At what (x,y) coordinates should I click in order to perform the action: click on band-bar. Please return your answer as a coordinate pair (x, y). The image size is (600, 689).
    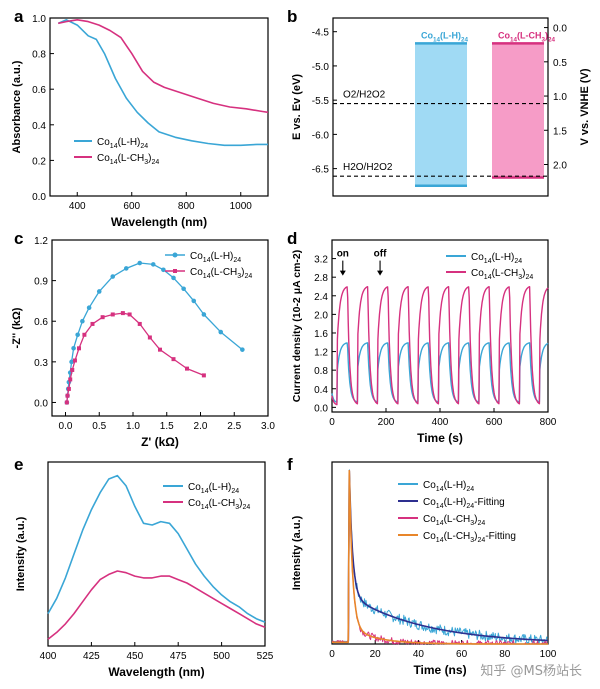
    Looking at the image, I should click on (441, 114).